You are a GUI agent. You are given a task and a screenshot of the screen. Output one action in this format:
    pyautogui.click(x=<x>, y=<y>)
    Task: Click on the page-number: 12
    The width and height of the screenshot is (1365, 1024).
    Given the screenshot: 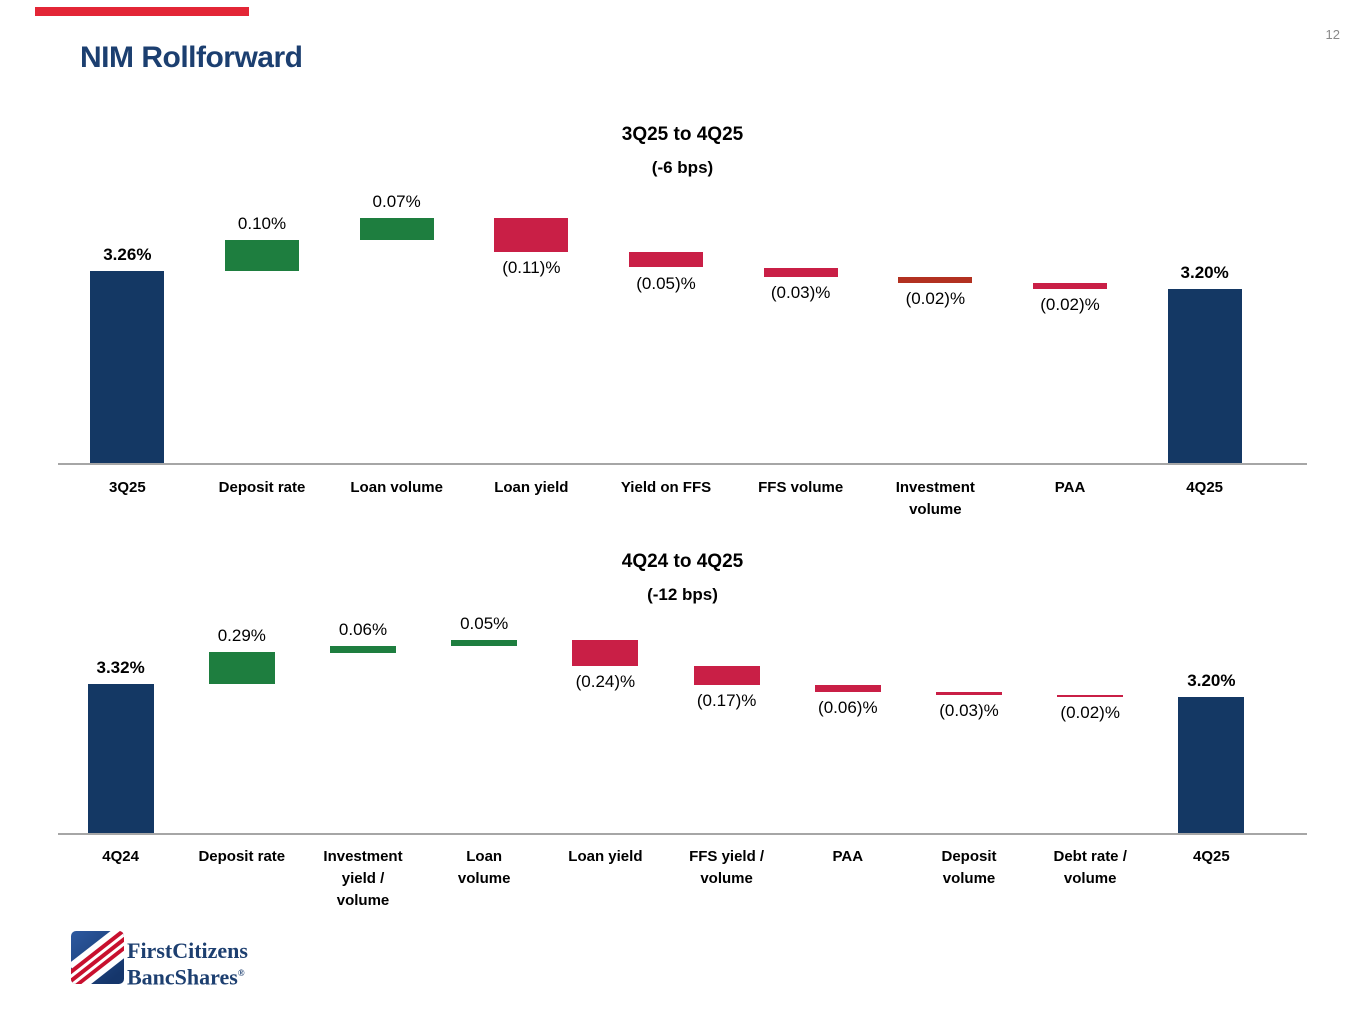 What is the action you would take?
    pyautogui.click(x=1332, y=34)
    